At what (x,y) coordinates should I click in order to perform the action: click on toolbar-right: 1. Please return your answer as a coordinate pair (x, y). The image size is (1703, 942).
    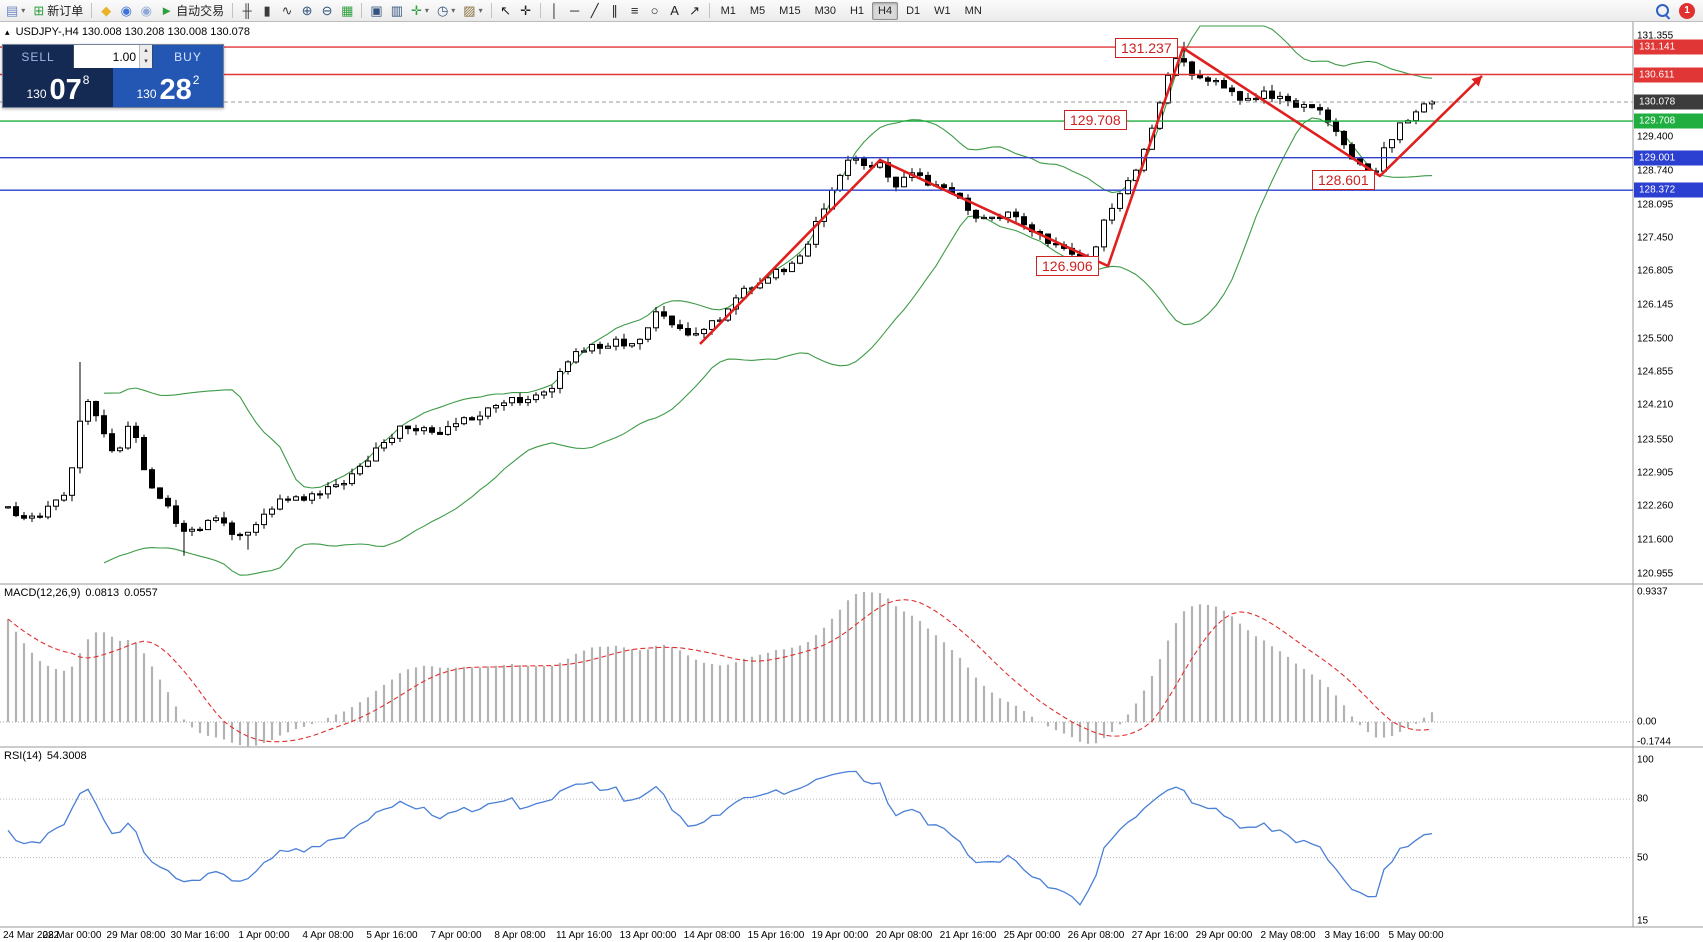
    Looking at the image, I should click on (1679, 10).